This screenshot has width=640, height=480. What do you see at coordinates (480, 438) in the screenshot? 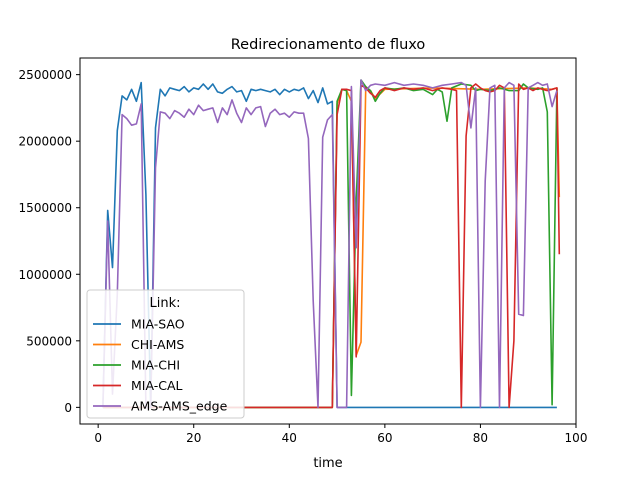
I see `x-tick-label: 80` at bounding box center [480, 438].